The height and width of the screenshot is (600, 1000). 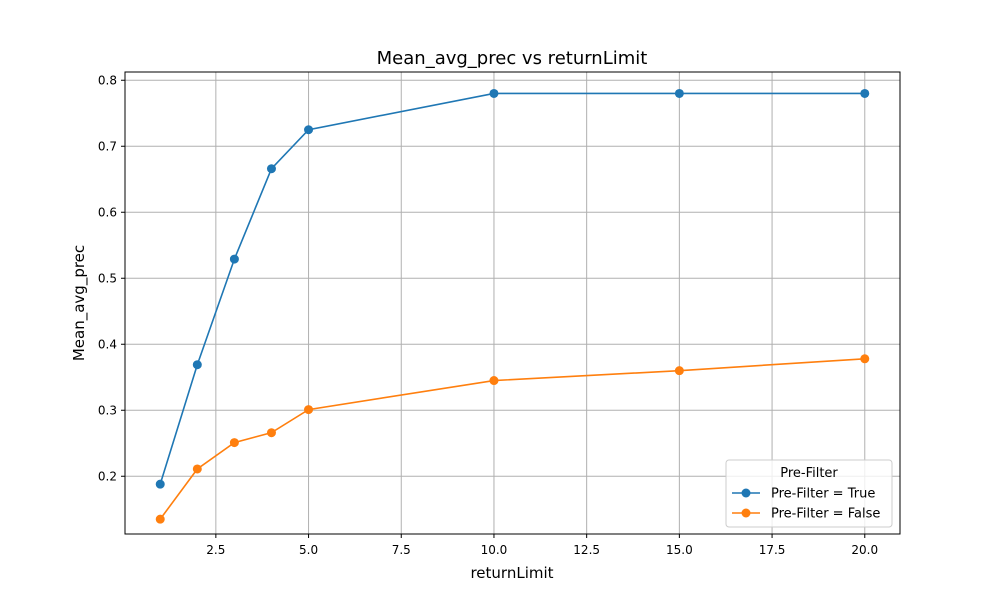 What do you see at coordinates (809, 473) in the screenshot?
I see `legend-title: Pre-Filter` at bounding box center [809, 473].